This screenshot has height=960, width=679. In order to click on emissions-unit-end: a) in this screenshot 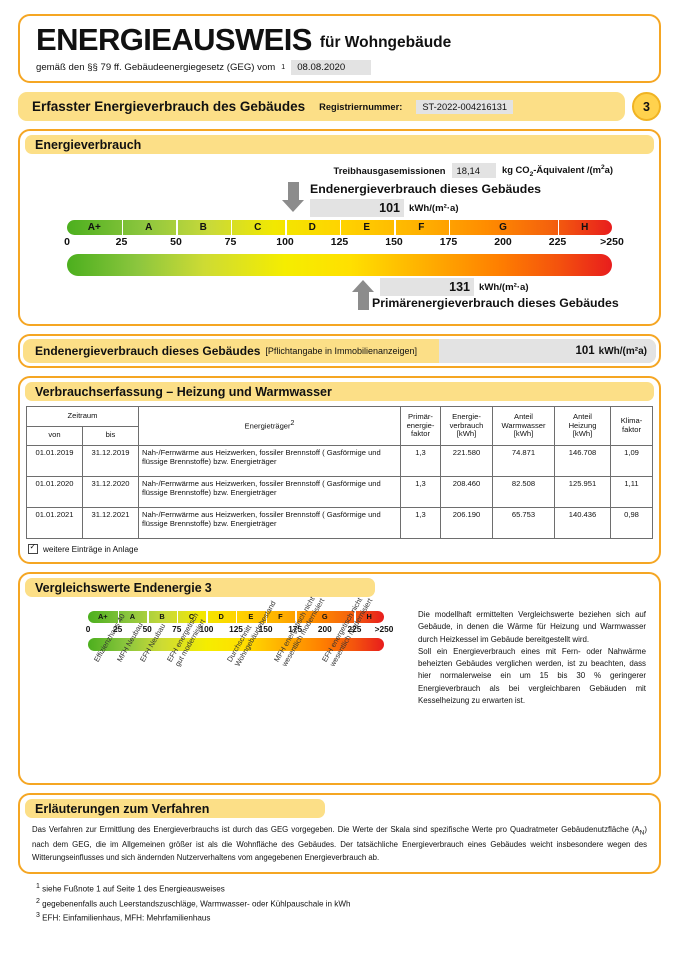, I will do `click(608, 169)`.